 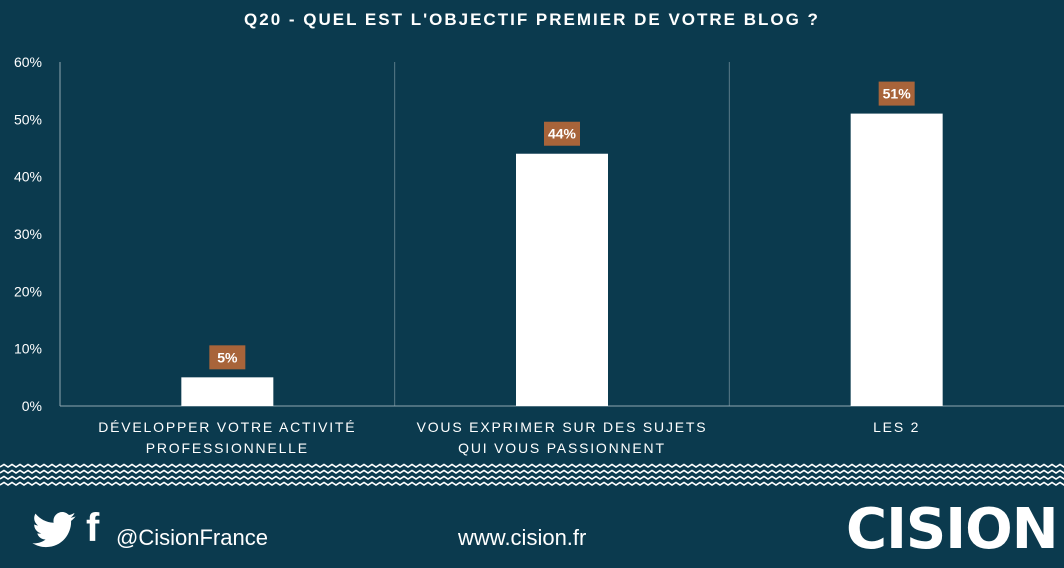 What do you see at coordinates (28, 177) in the screenshot?
I see `y-tick-label: 40%` at bounding box center [28, 177].